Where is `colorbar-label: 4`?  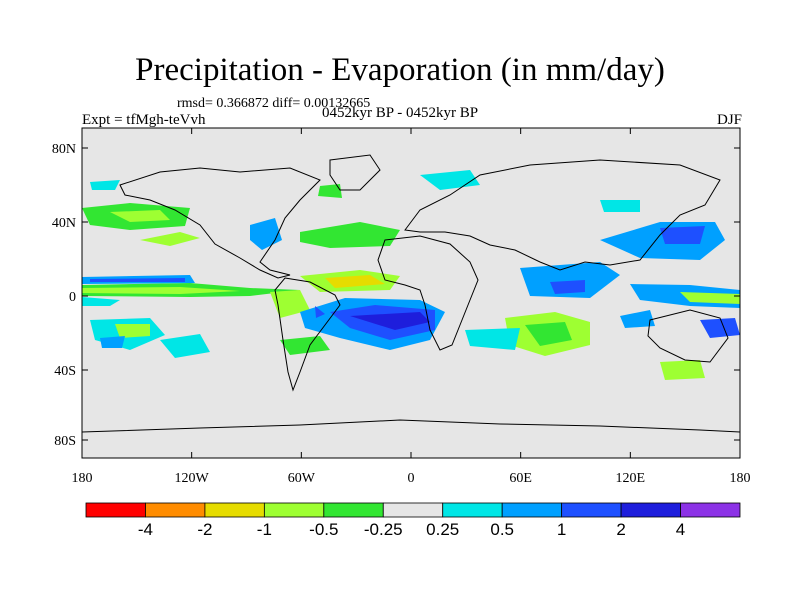 colorbar-label: 4 is located at coordinates (680, 529).